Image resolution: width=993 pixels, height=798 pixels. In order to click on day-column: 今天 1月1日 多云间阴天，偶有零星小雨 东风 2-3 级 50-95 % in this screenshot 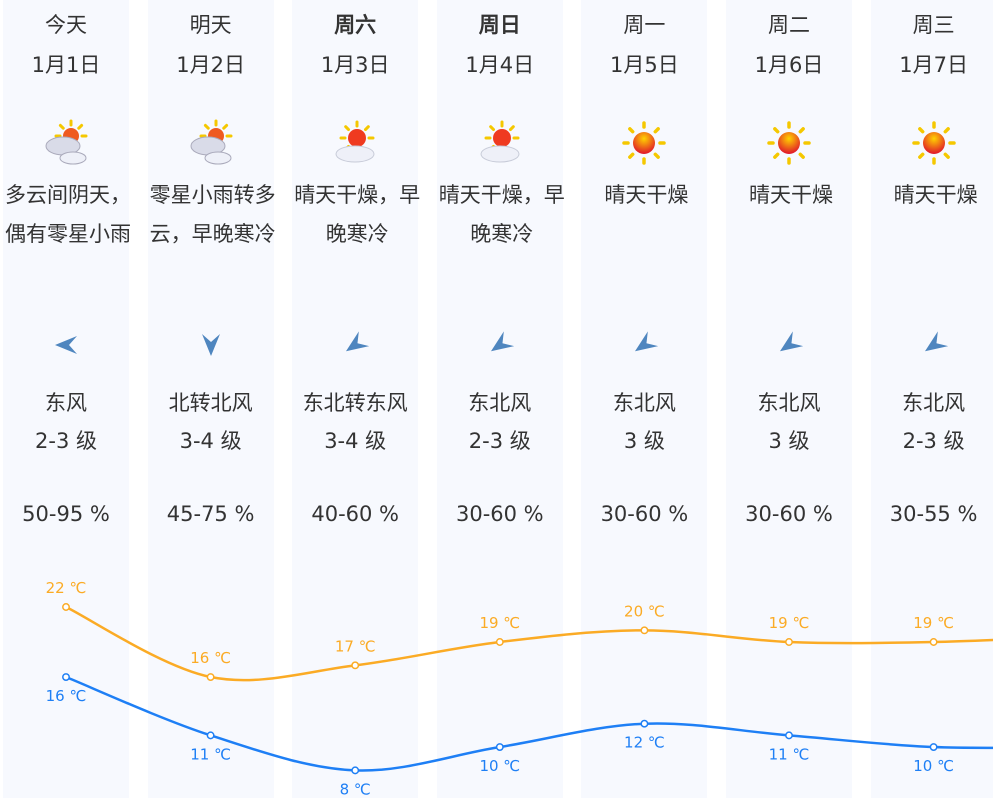, I will do `click(67, 399)`.